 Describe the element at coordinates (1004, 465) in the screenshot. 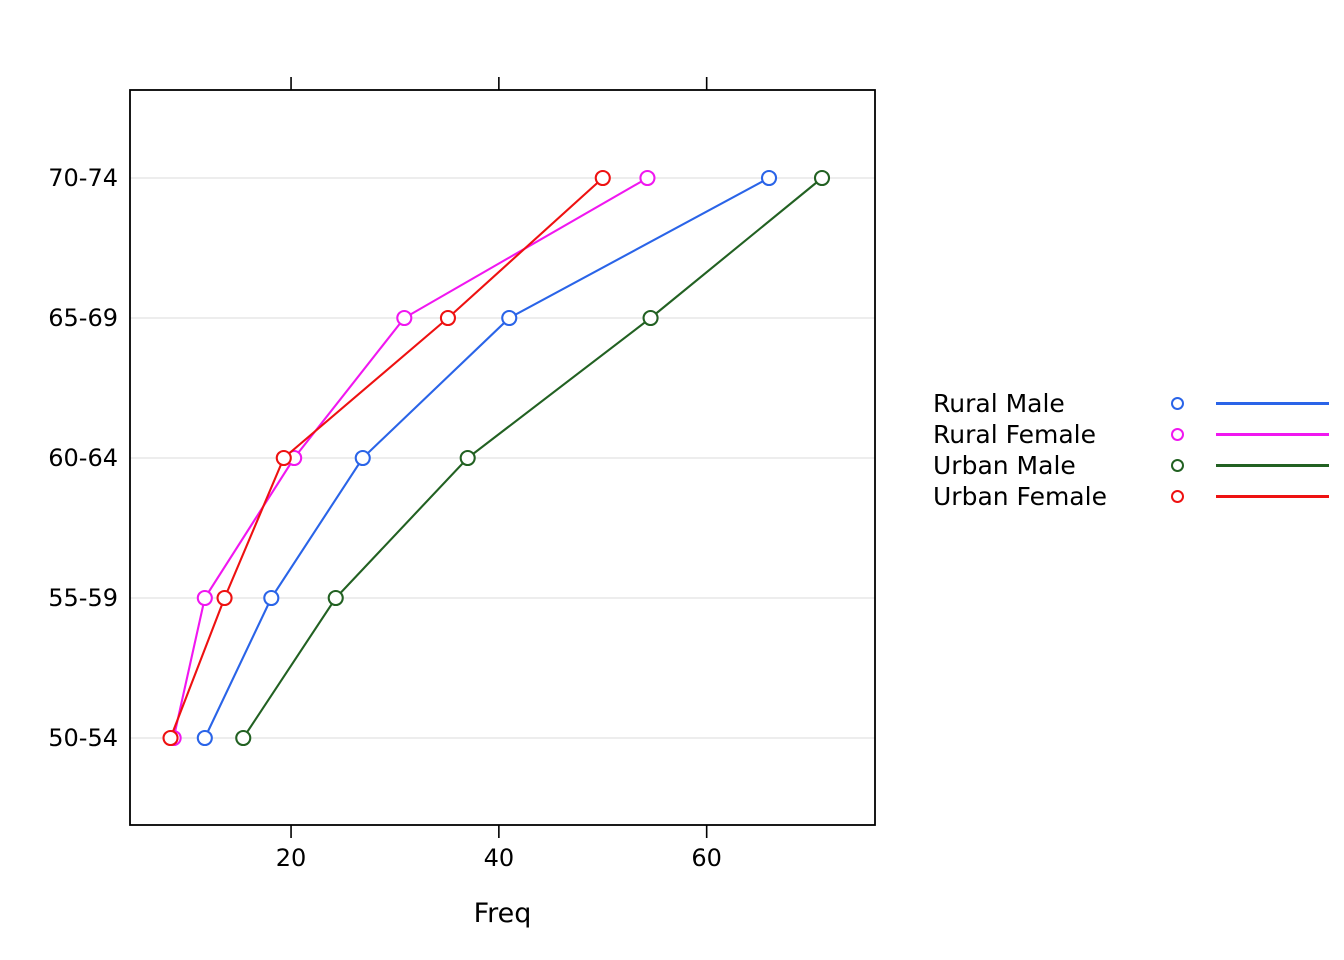

I see `legend-label: Urban Male` at that location.